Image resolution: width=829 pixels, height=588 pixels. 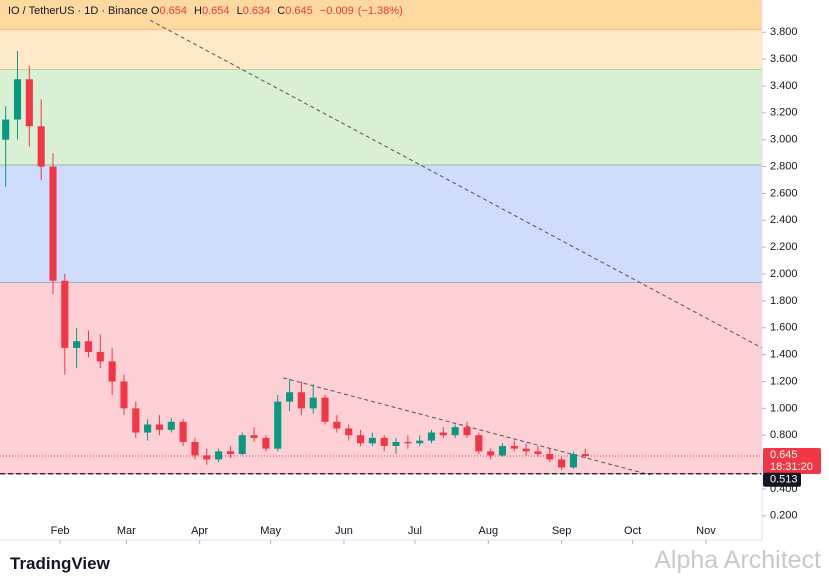 I want to click on watermark: Alpha Architect, so click(x=737, y=560).